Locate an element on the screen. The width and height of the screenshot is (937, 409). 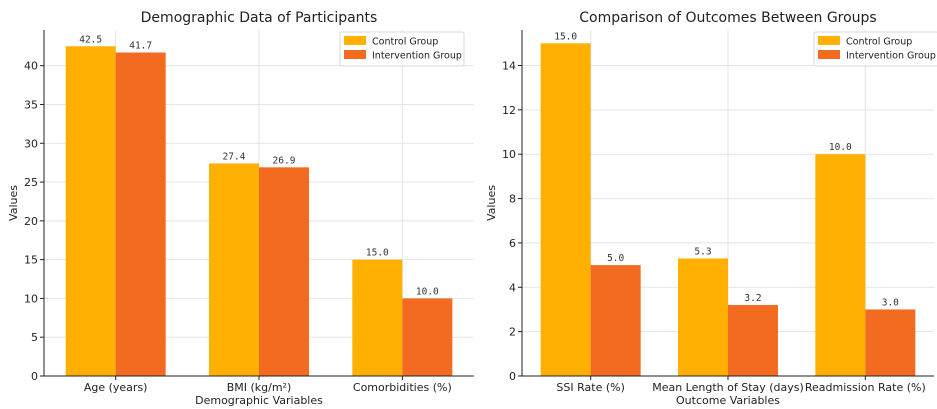
y-tick-label: 35 is located at coordinates (31, 104).